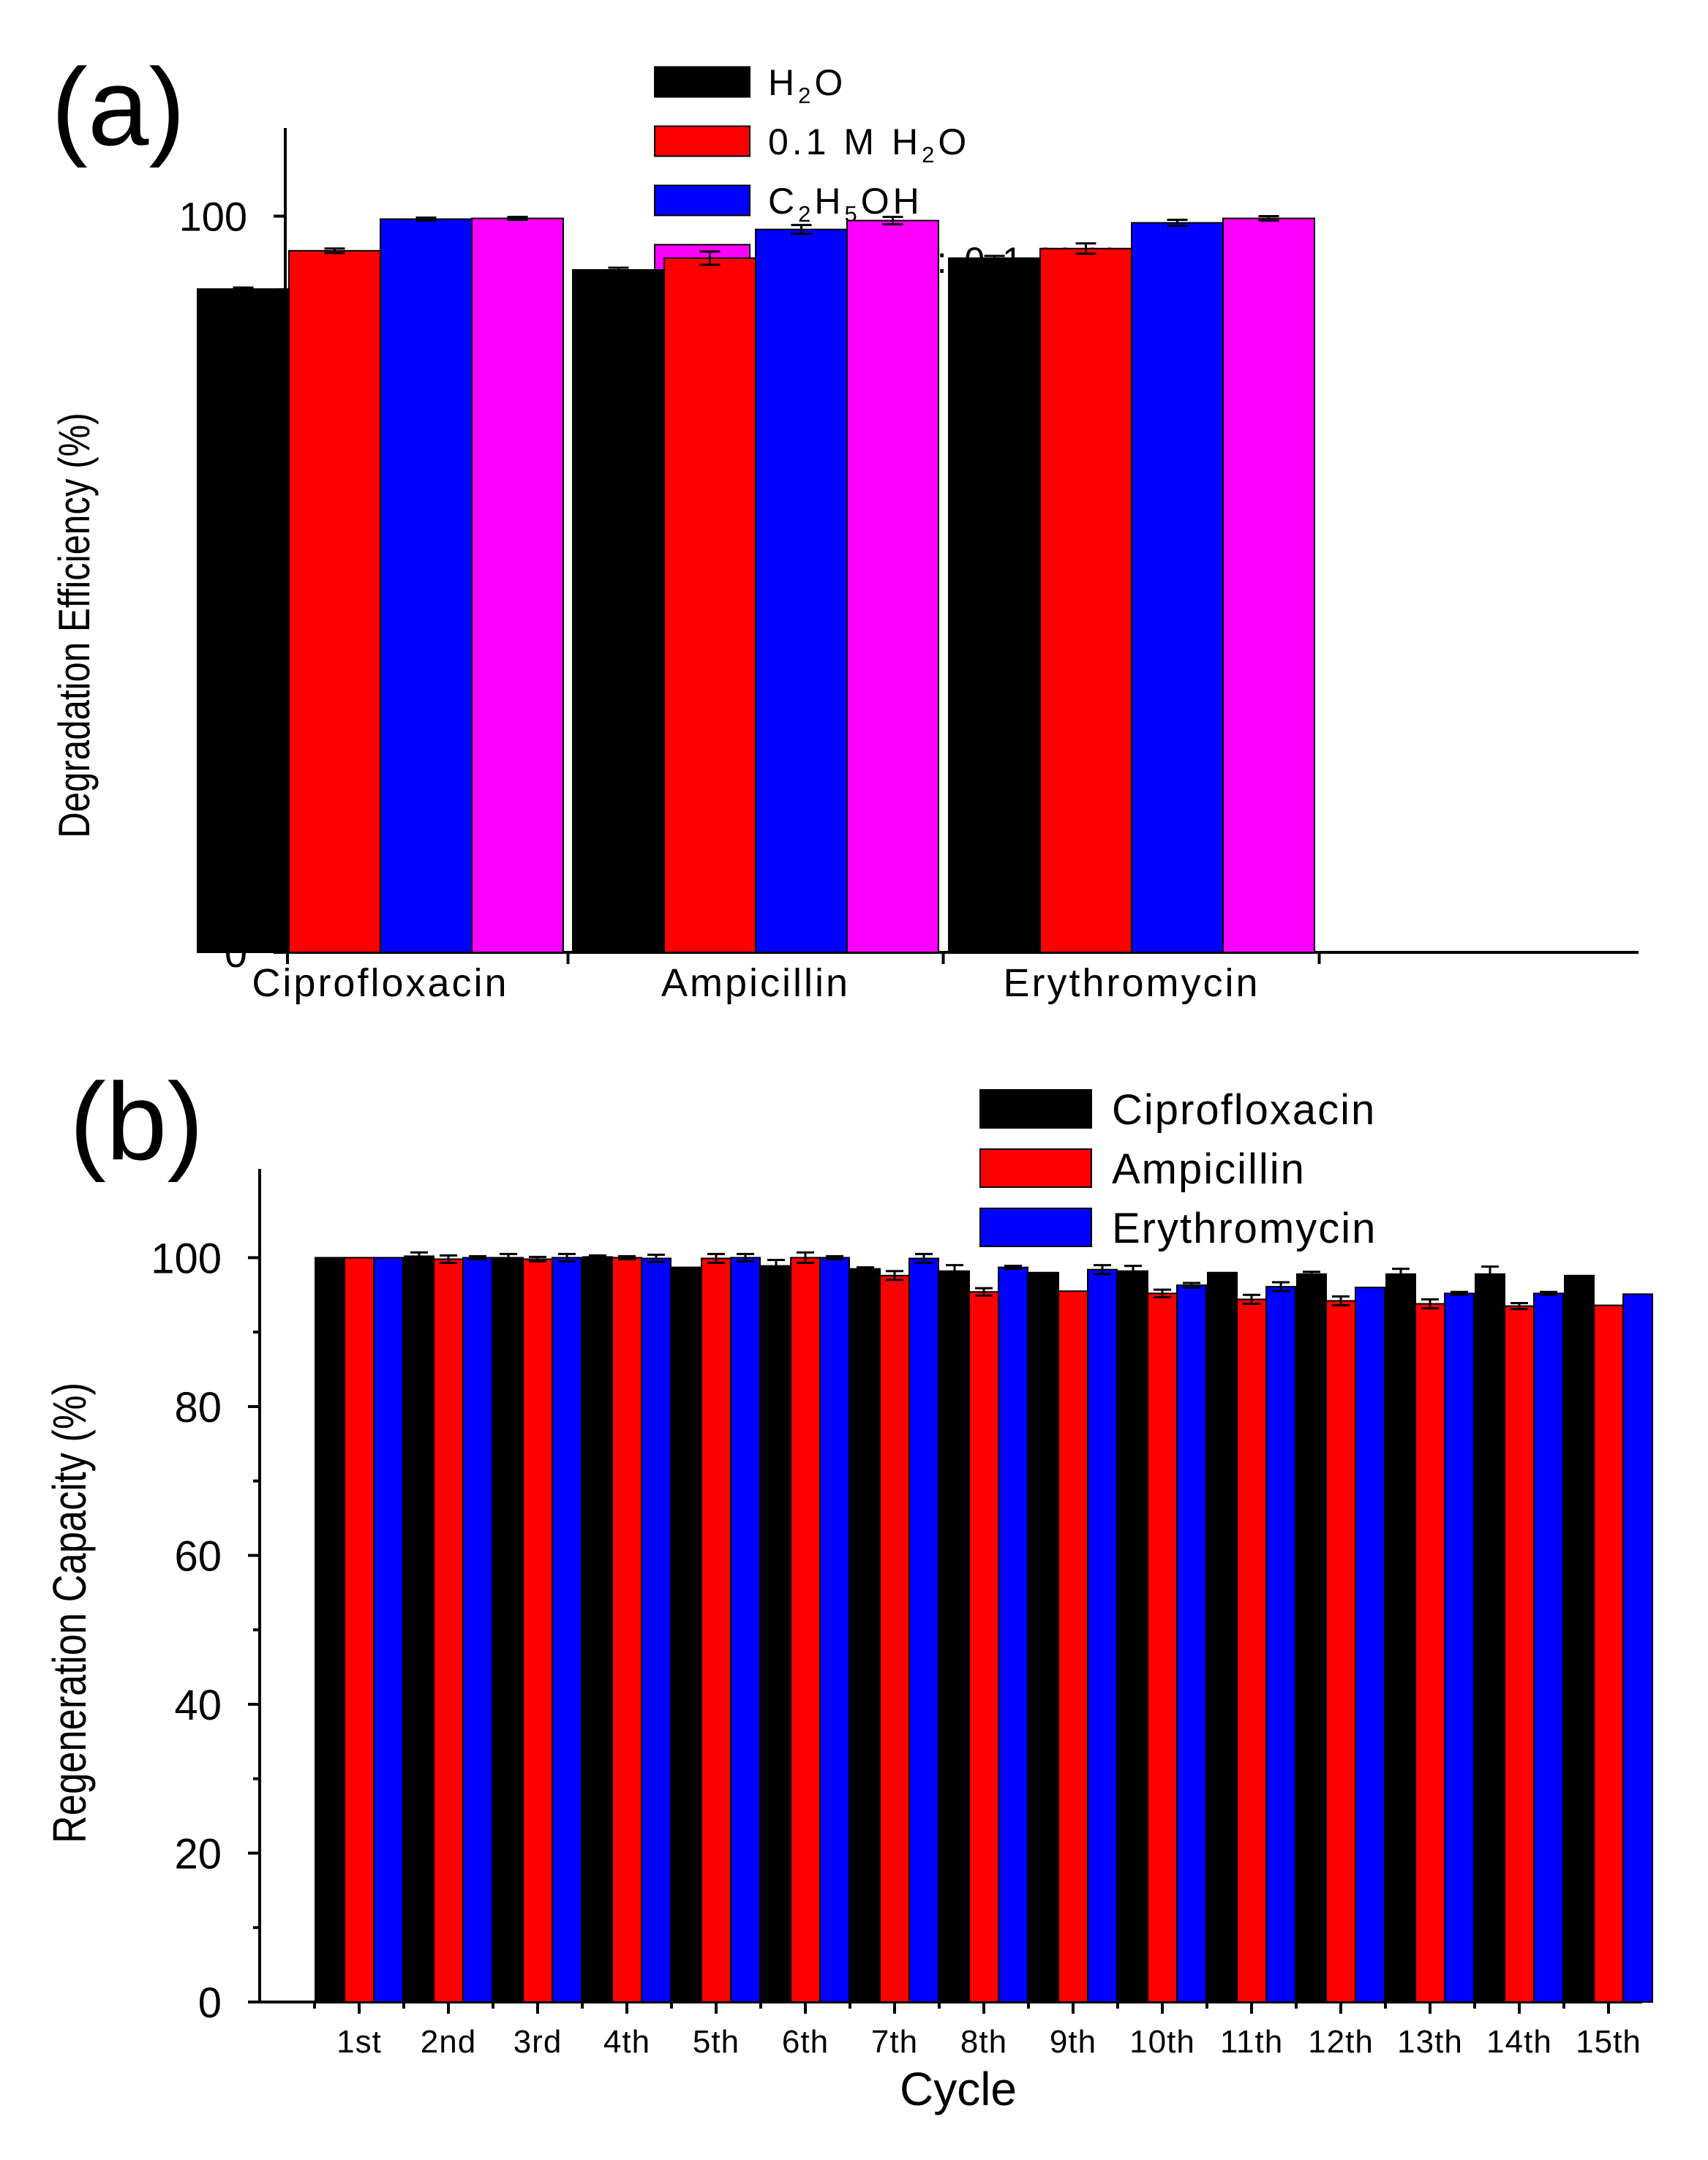  What do you see at coordinates (958, 2089) in the screenshot?
I see `panel-b-x-axis-label: Cycle` at bounding box center [958, 2089].